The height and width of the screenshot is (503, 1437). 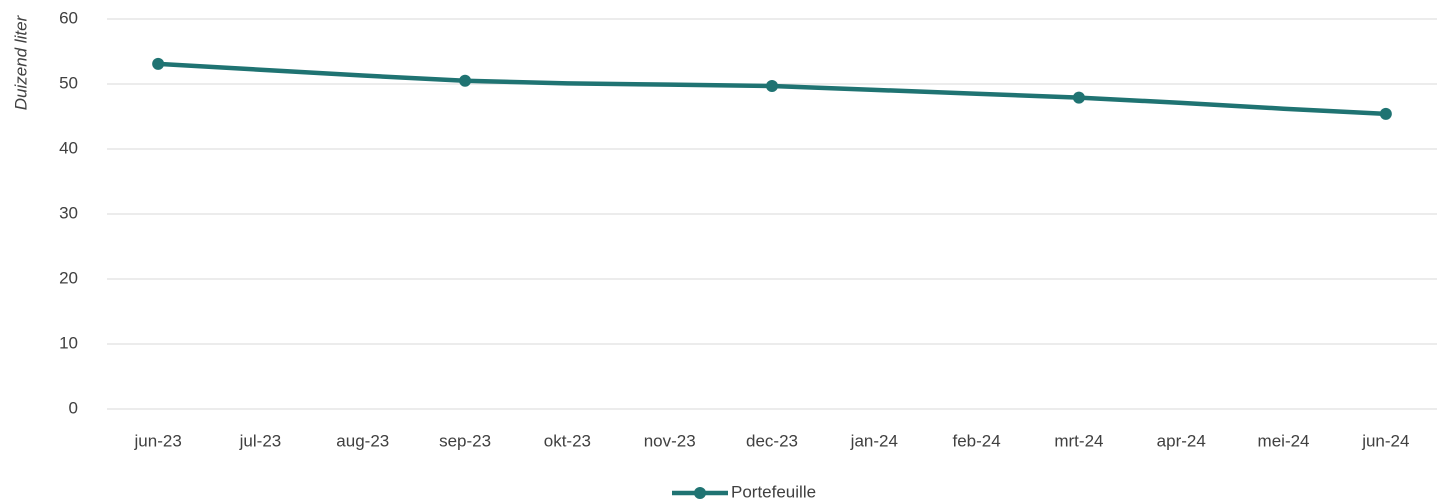 What do you see at coordinates (773, 491) in the screenshot?
I see `legend-label: Portefeuille` at bounding box center [773, 491].